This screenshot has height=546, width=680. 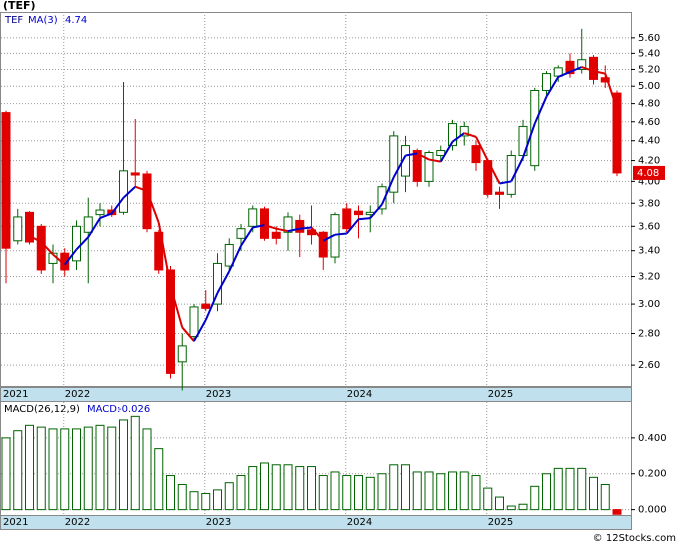 I want to click on x-tick-label: 2023, so click(x=218, y=522).